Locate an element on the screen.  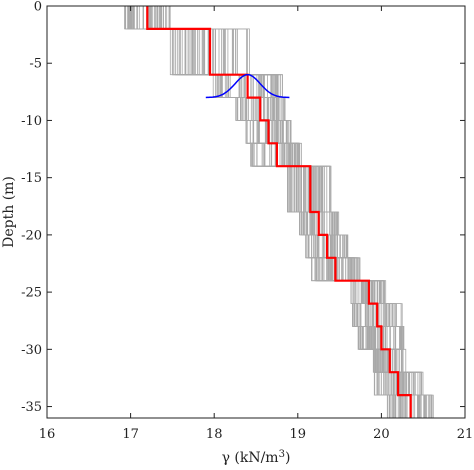
y-tick-label: -15 is located at coordinates (31, 178).